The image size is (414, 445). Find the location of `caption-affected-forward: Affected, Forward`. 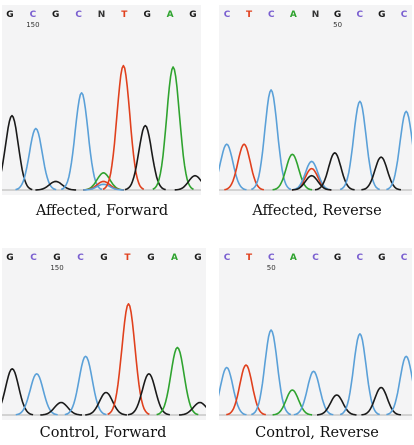

caption-affected-forward: Affected, Forward is located at coordinates (102, 211).